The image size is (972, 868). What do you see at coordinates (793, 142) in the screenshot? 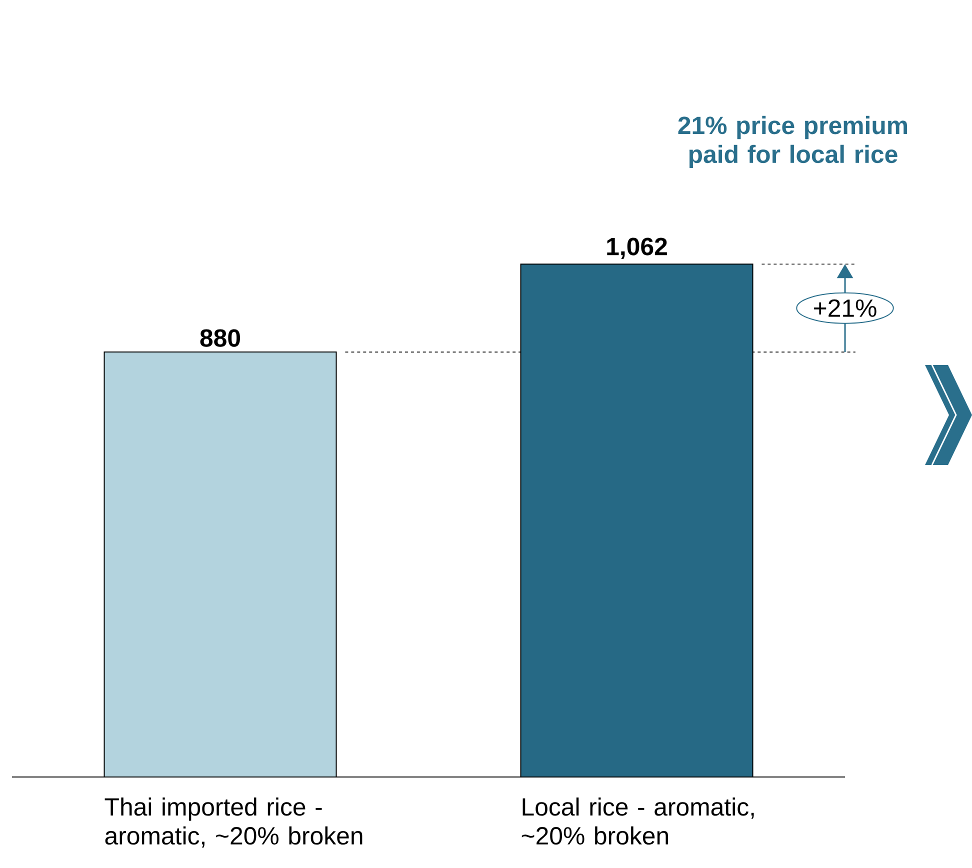
I see `chart-title: 21% price premium paid for local rice` at bounding box center [793, 142].